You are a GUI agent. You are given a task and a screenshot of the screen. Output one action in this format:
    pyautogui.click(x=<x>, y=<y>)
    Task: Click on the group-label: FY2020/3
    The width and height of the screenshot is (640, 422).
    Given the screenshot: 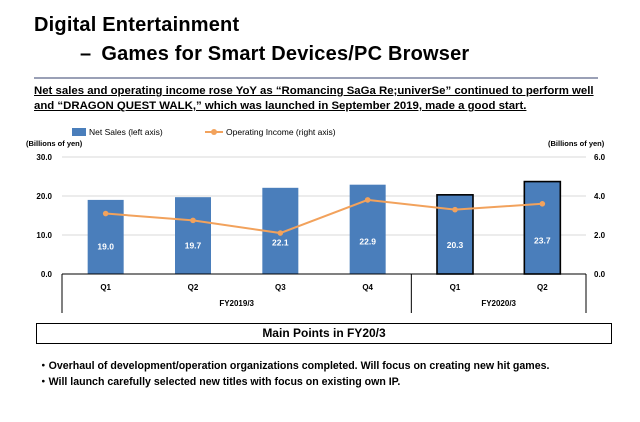 What is the action you would take?
    pyautogui.click(x=498, y=303)
    